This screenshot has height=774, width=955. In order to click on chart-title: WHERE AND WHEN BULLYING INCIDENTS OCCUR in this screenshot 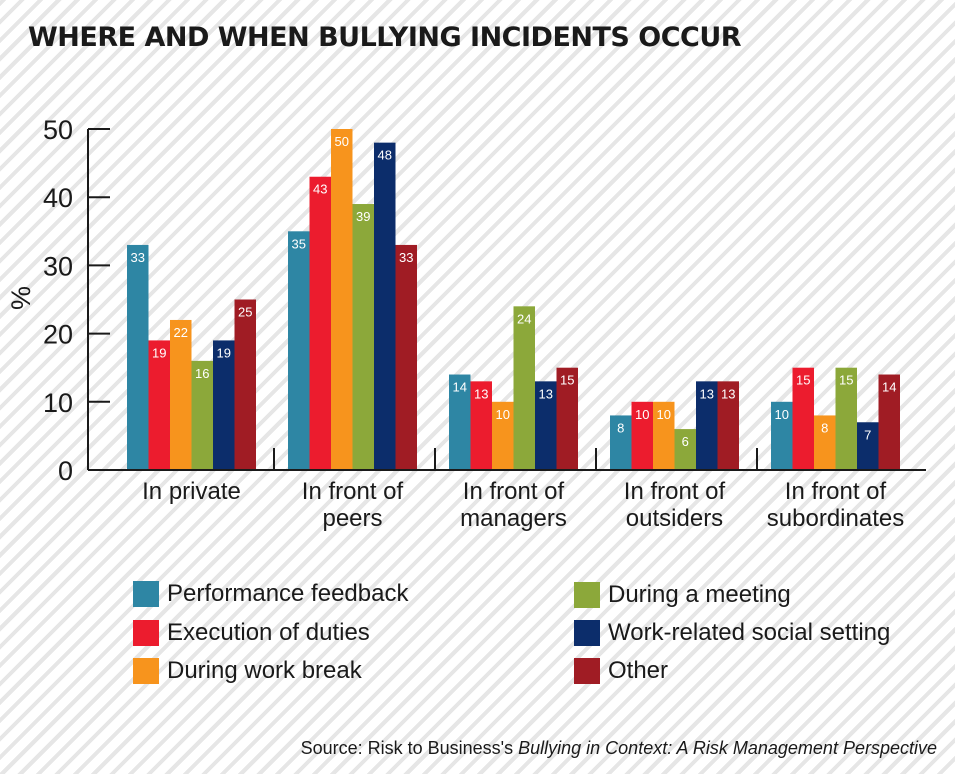, I will do `click(385, 37)`.